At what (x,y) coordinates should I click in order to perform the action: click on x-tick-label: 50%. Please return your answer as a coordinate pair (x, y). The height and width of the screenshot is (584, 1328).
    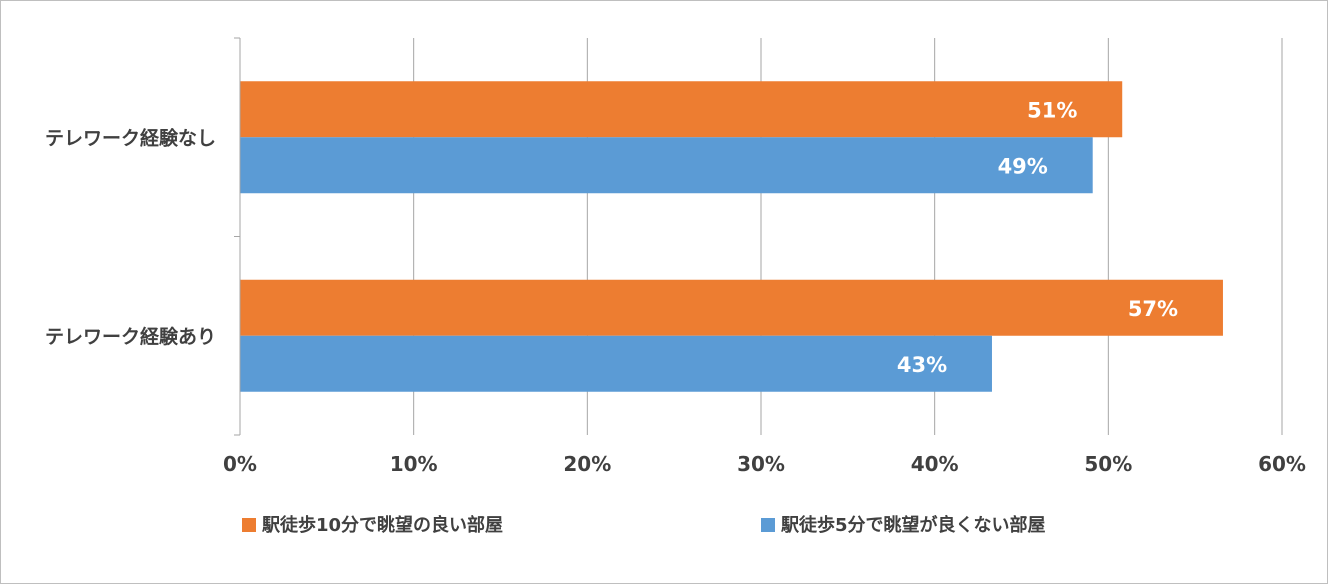
    Looking at the image, I should click on (1108, 464).